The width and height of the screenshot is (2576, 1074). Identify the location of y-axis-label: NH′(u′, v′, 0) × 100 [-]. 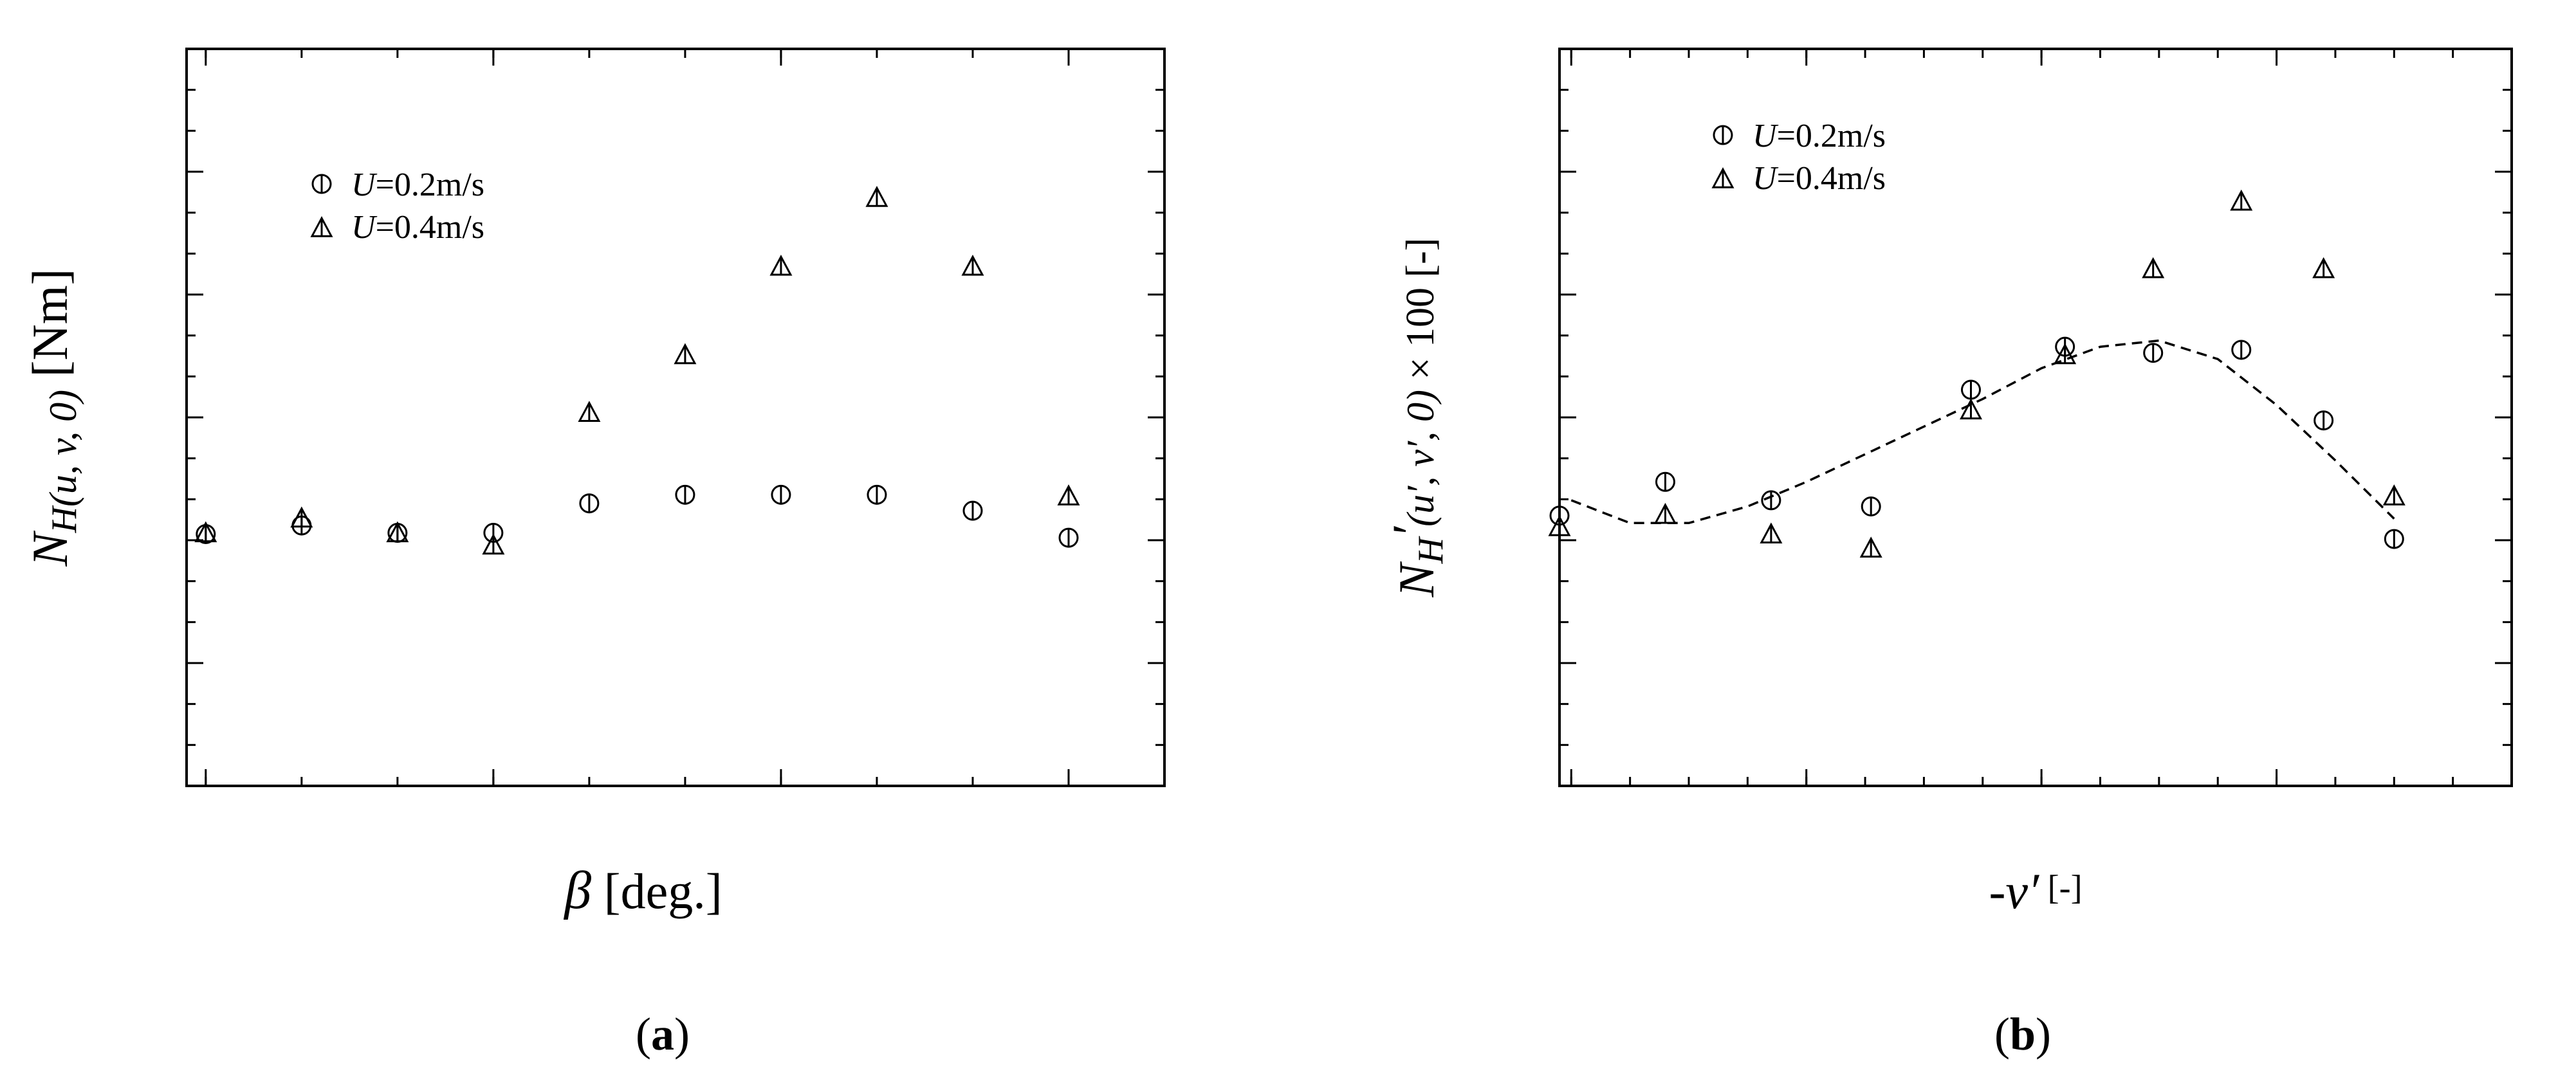
(1416, 418).